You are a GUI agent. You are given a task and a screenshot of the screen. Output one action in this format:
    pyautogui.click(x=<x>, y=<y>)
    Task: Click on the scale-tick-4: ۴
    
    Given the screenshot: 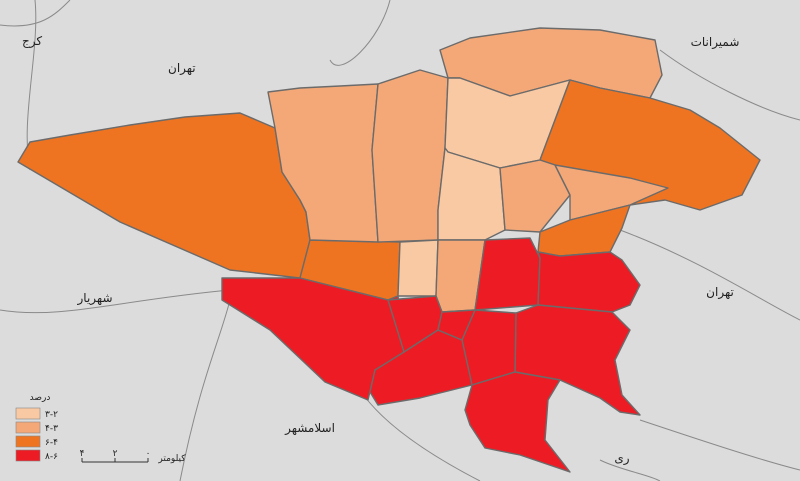 What is the action you would take?
    pyautogui.click(x=82, y=454)
    